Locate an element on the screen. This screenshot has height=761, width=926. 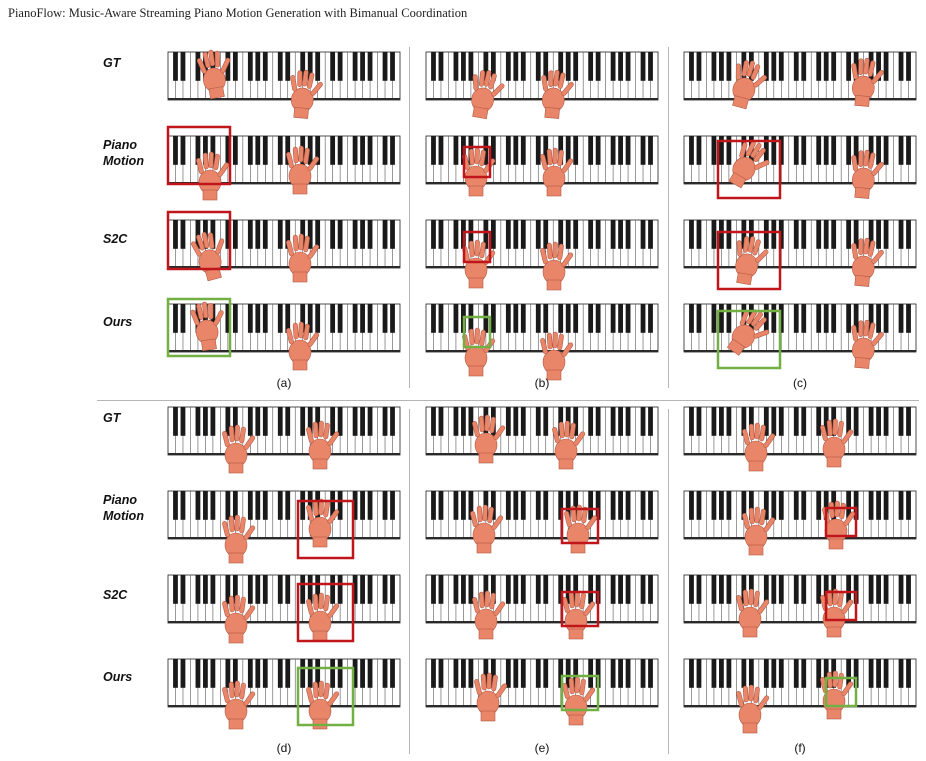
panel-caption: (e) is located at coordinates (542, 748).